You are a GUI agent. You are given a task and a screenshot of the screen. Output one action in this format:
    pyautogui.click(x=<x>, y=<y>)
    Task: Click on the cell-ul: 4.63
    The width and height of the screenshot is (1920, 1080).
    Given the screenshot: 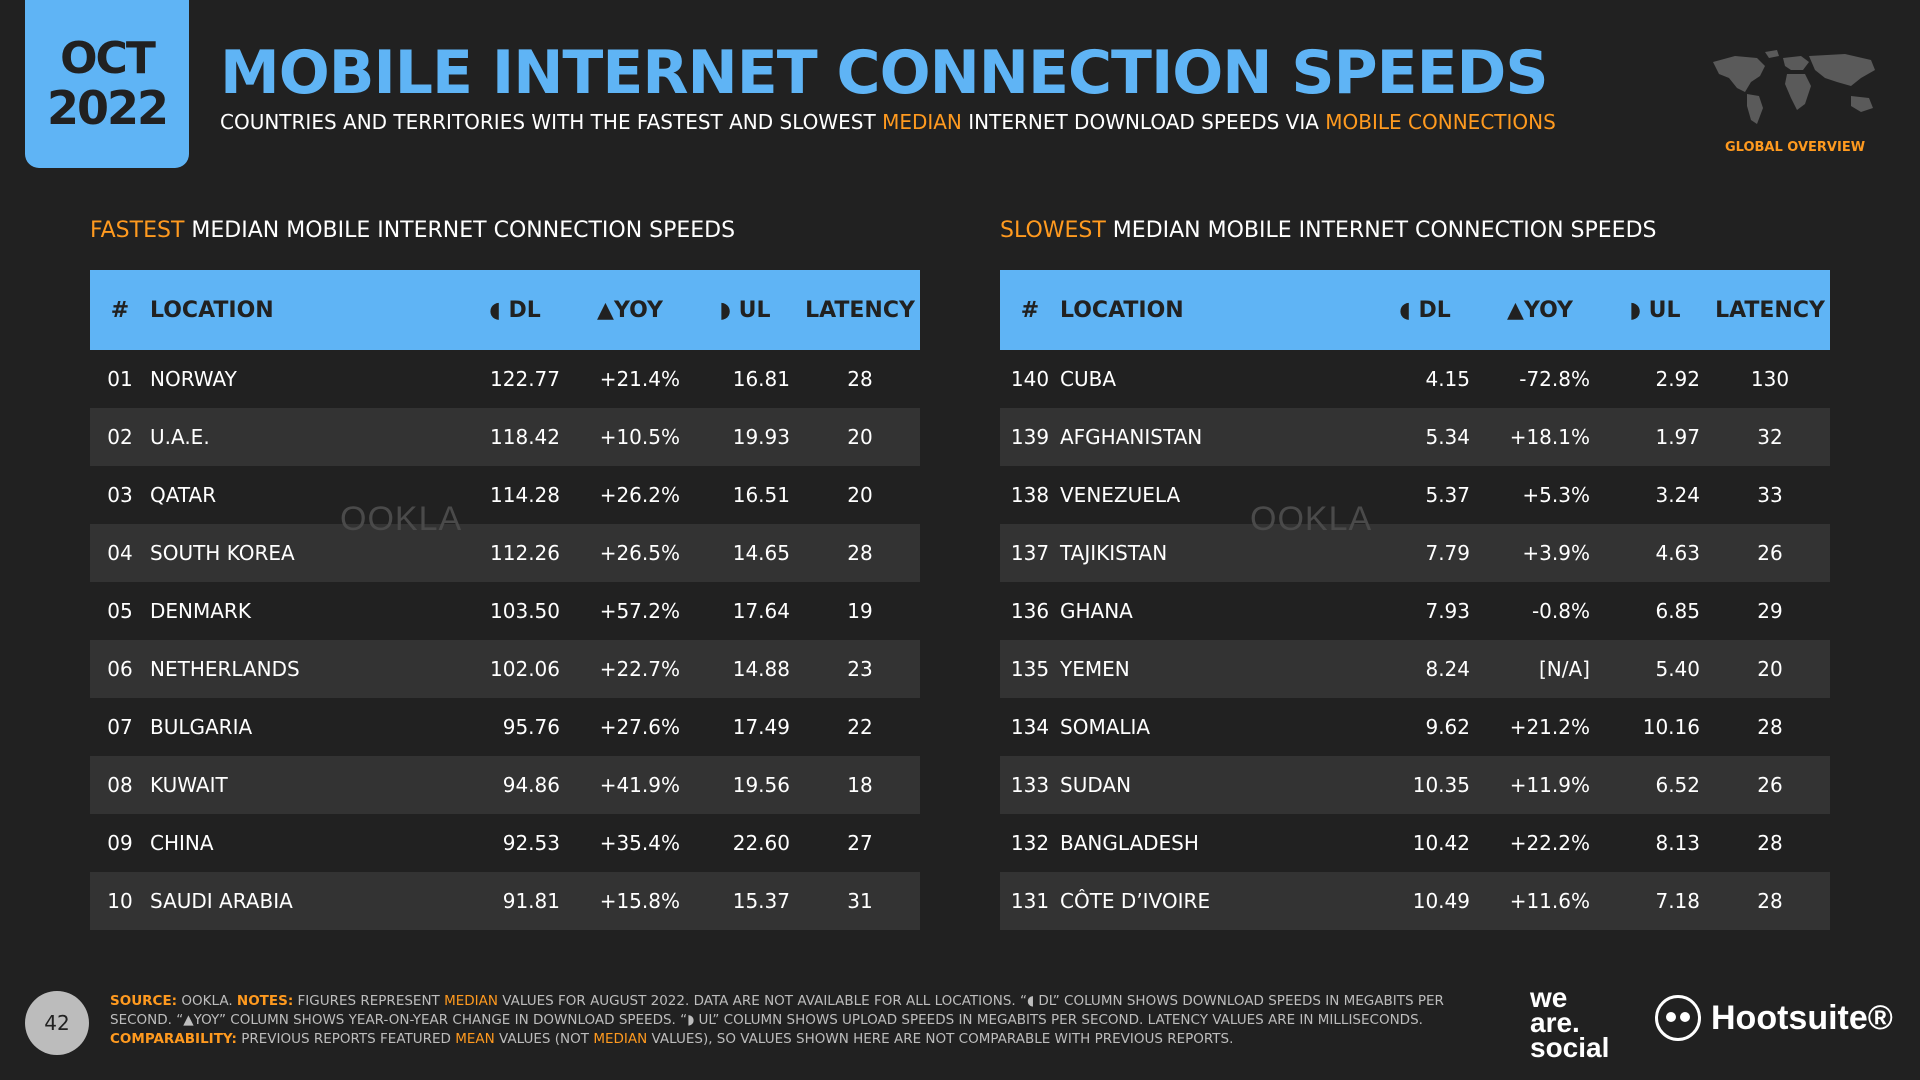 What is the action you would take?
    pyautogui.click(x=1655, y=553)
    